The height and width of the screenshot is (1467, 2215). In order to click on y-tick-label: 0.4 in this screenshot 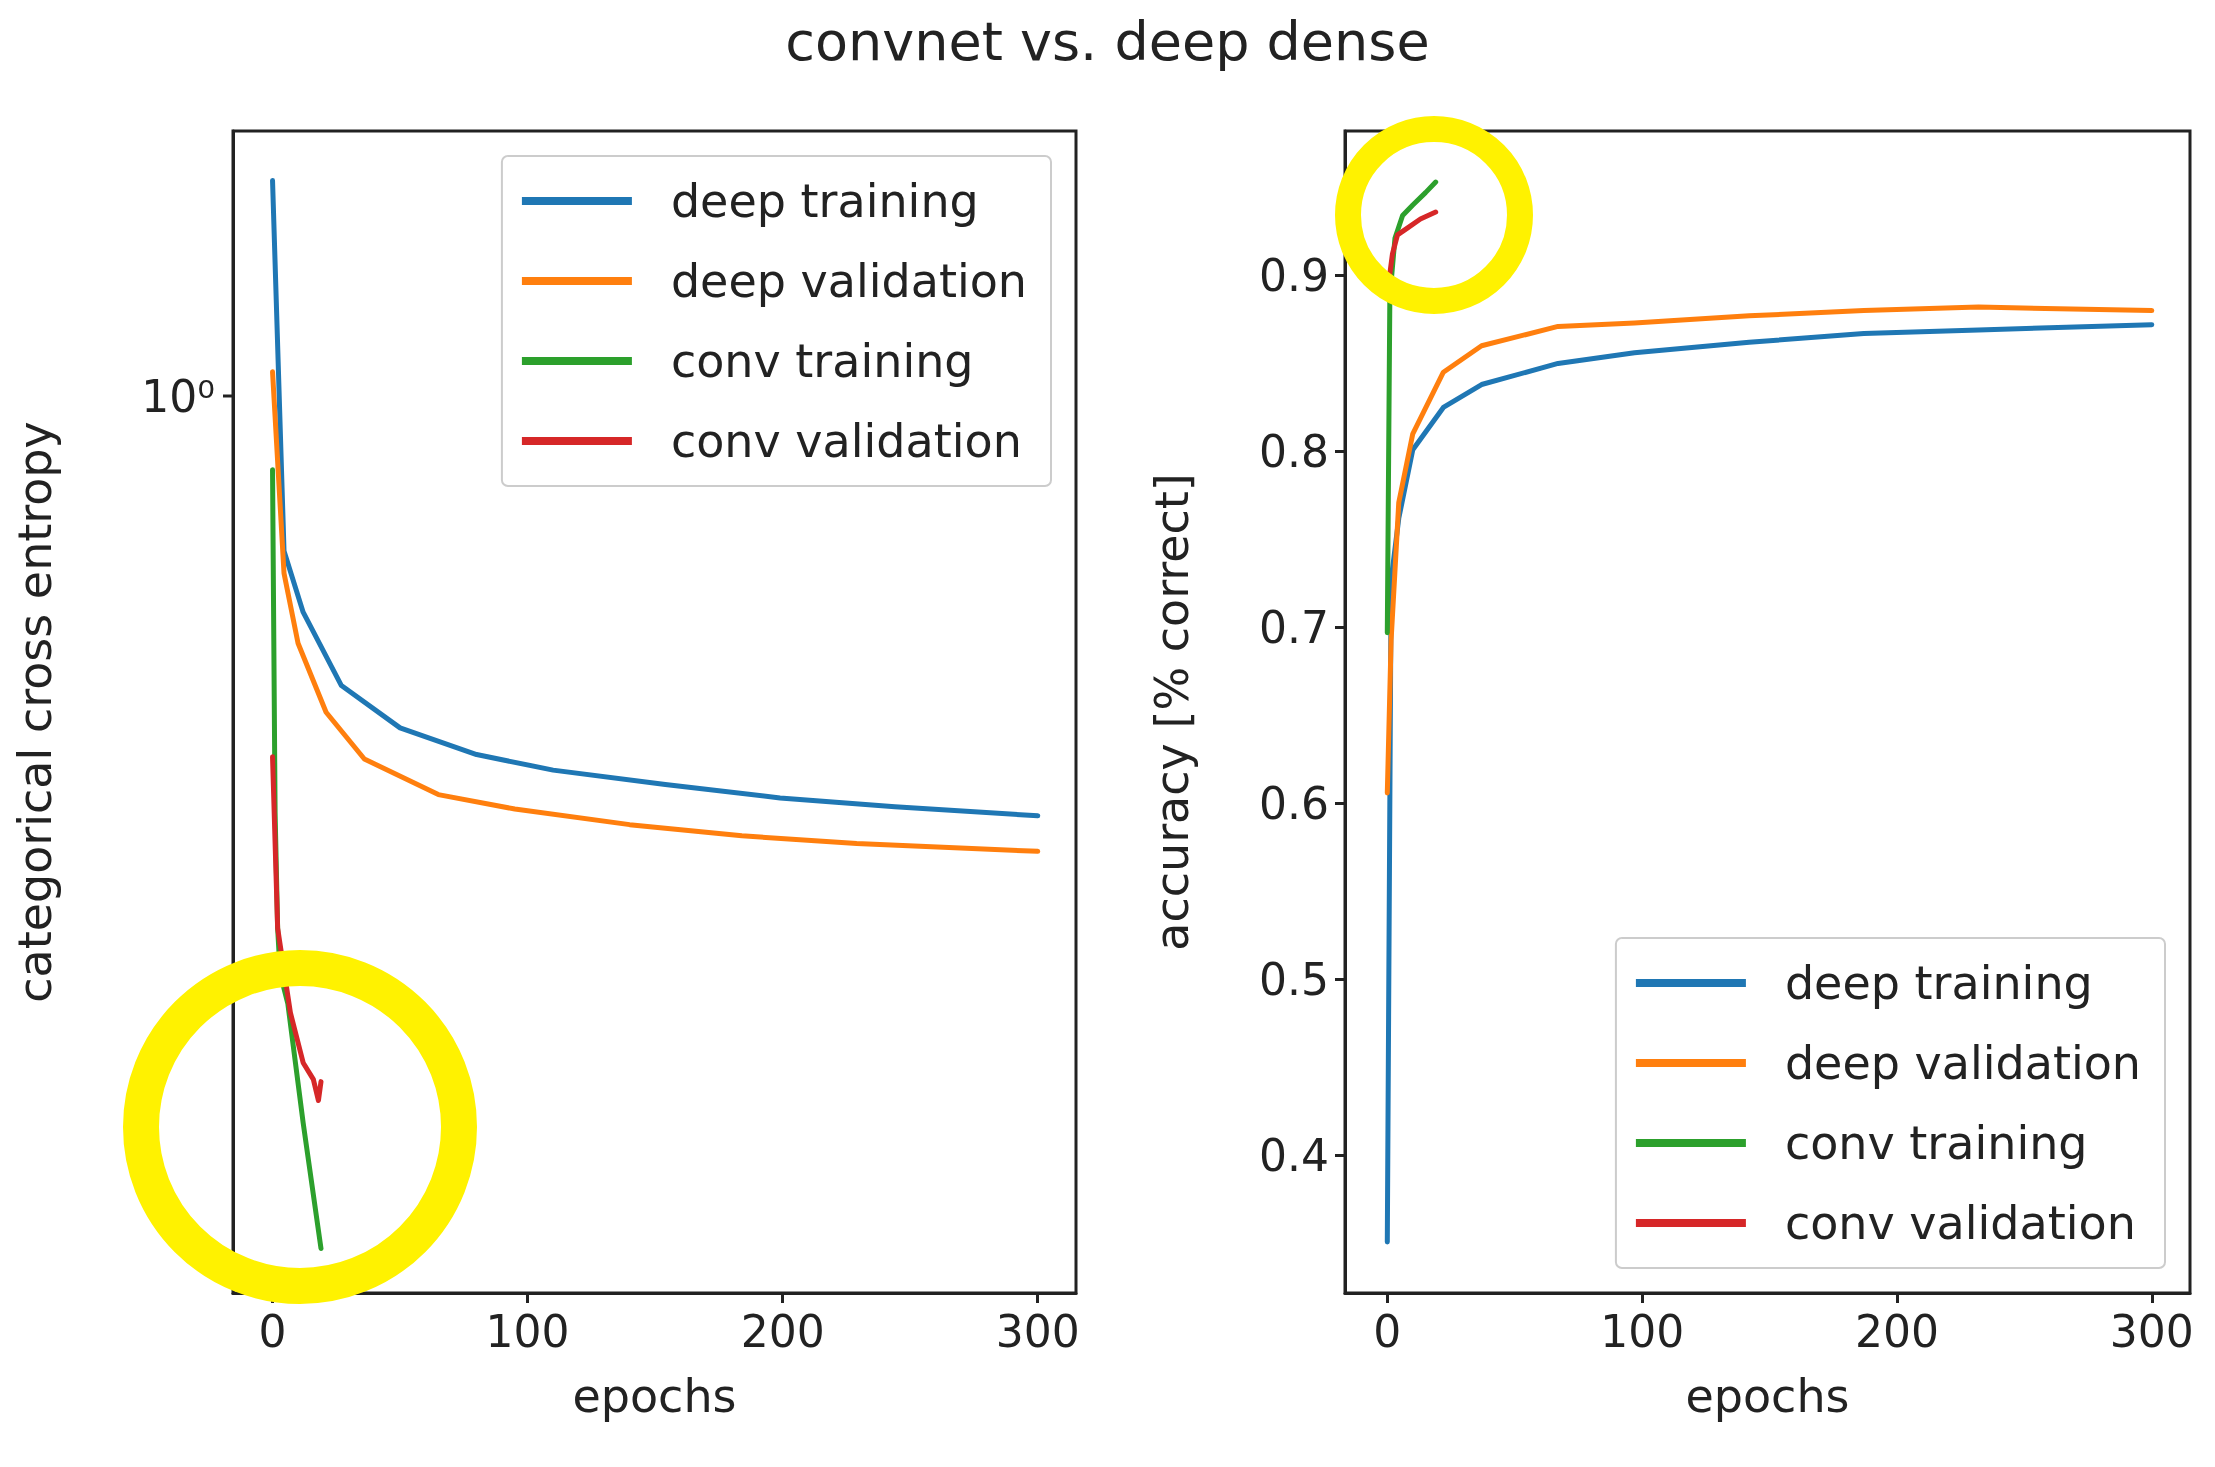, I will do `click(1294, 1156)`.